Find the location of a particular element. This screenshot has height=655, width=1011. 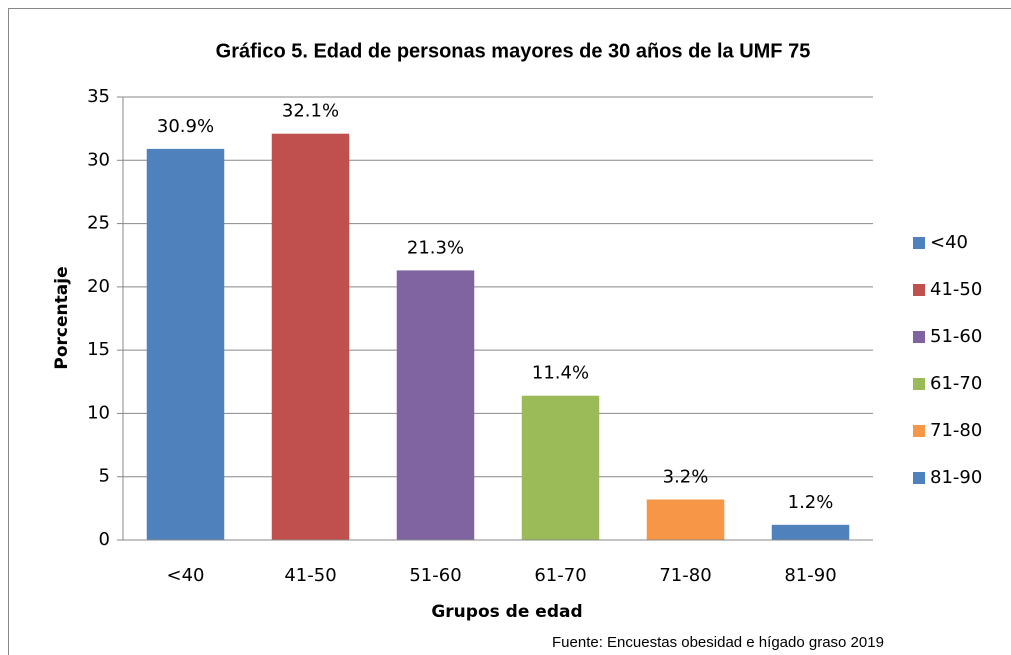

x-tick-label: 81-90 is located at coordinates (810, 575).